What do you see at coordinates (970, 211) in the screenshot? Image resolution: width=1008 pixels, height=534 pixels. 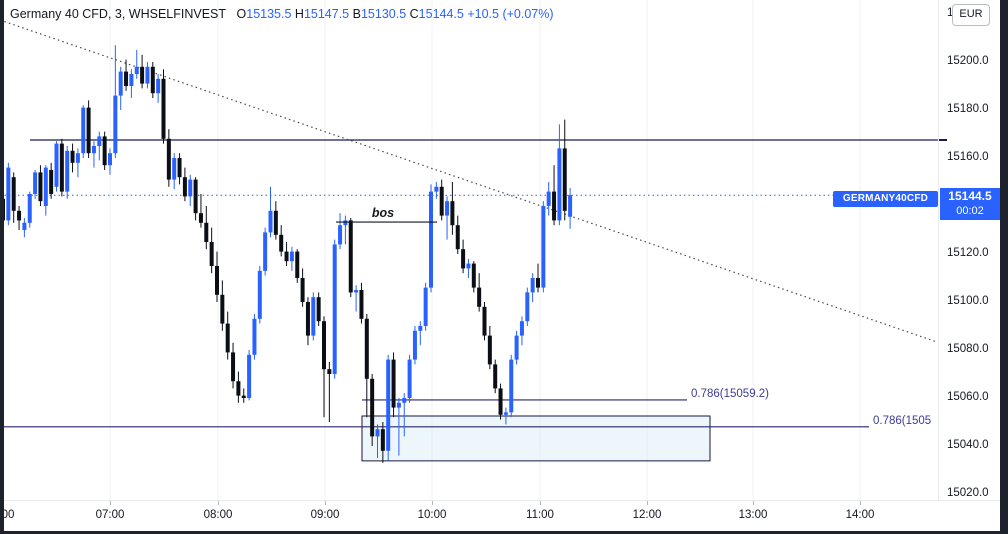 I see `candle-countdown: 00:02` at bounding box center [970, 211].